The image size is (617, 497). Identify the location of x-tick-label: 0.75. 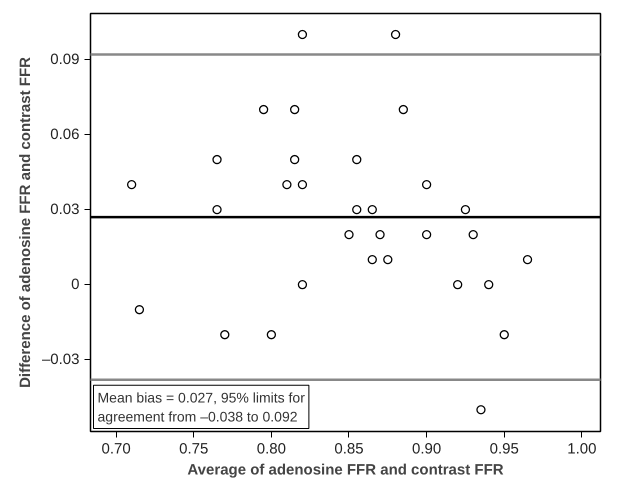
(193, 449).